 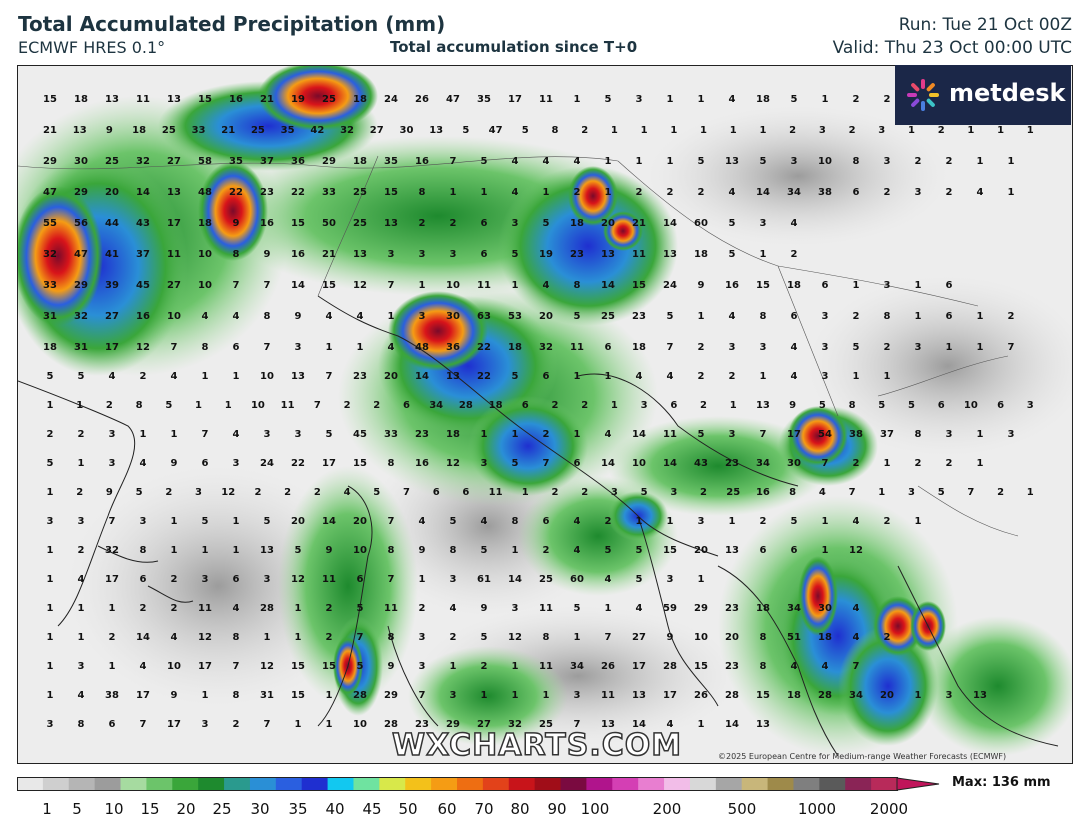 I want to click on precip-value-label: 27, so click(x=174, y=285).